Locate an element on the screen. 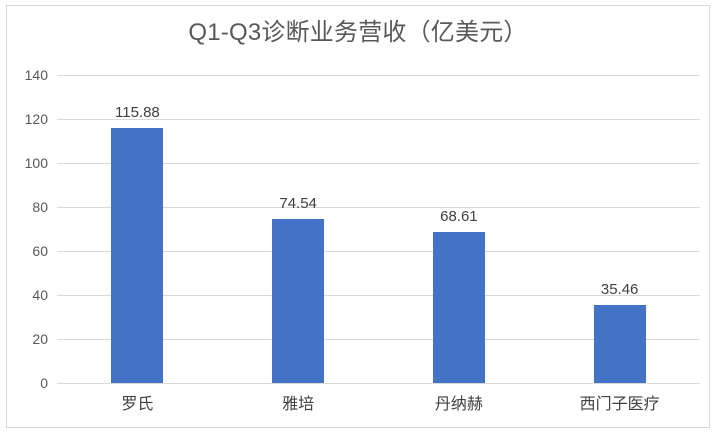  x-axis-labels-group: 罗氏 雅培 丹纳赫 西门子医疗 is located at coordinates (378, 407).